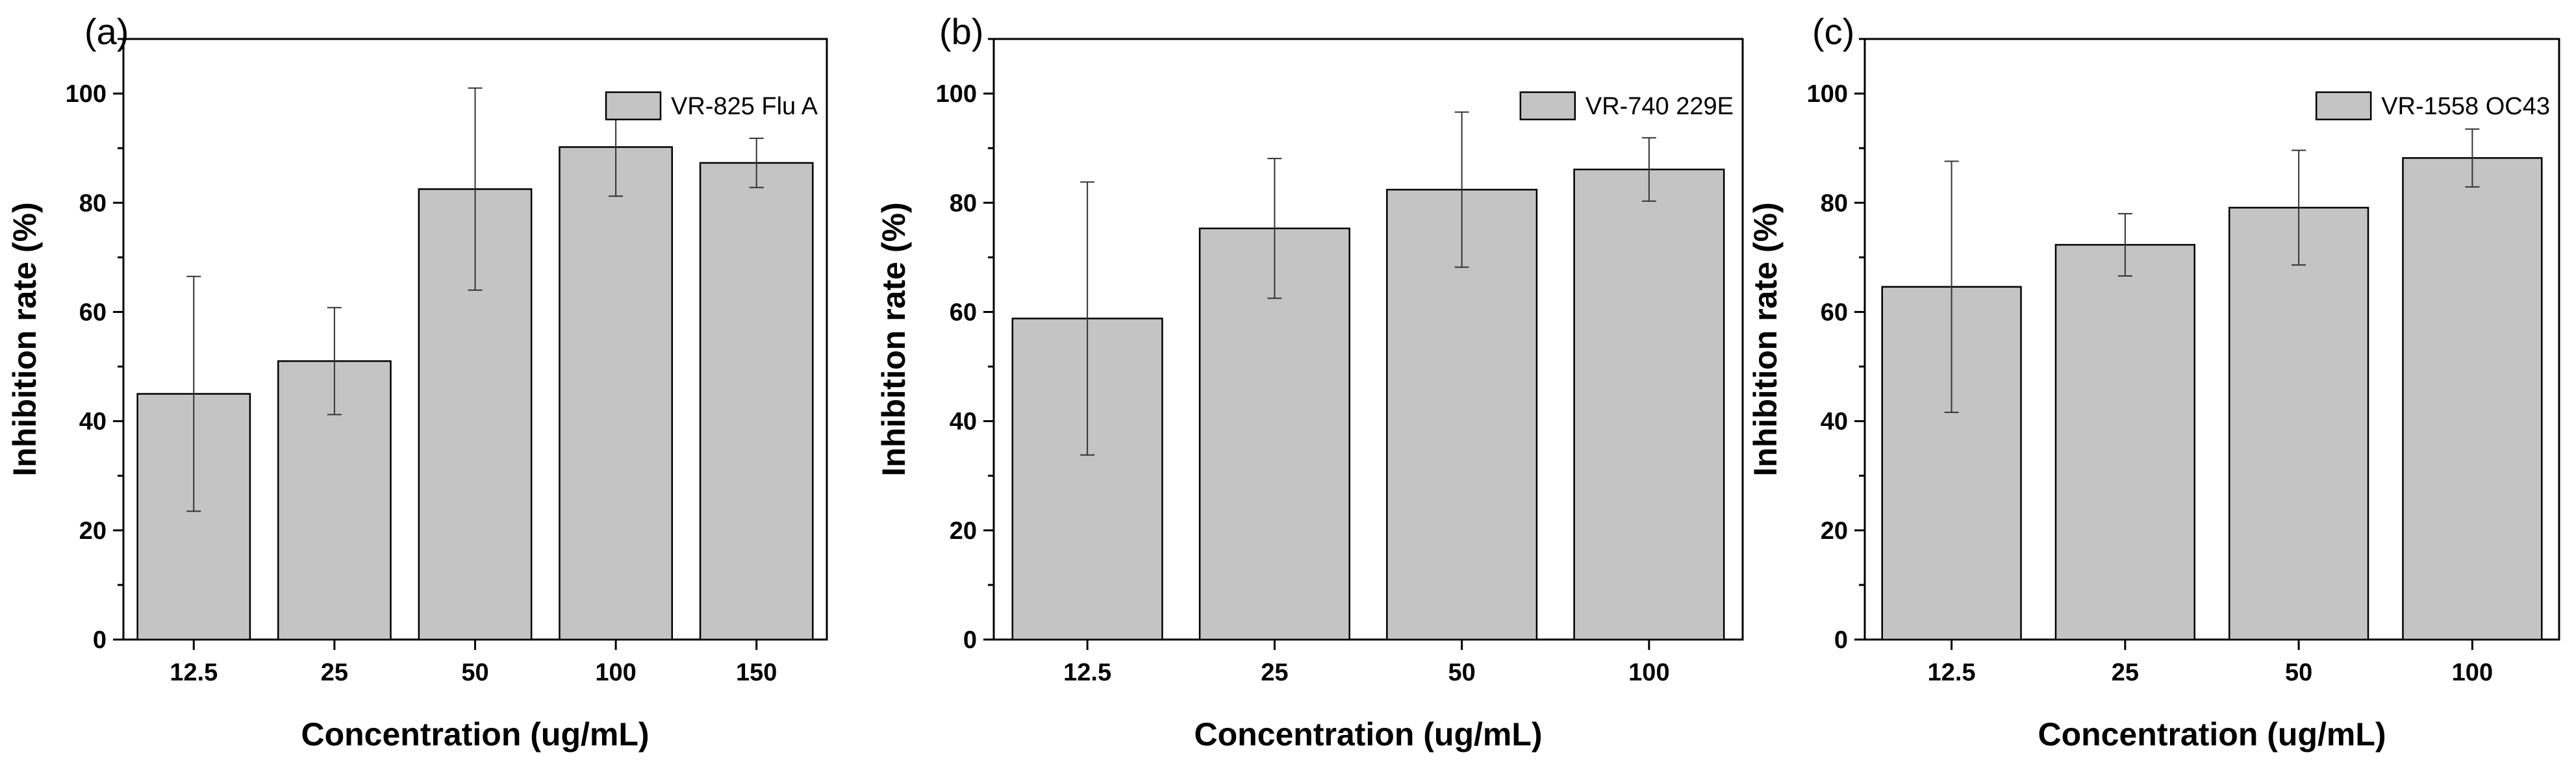 Image resolution: width=2576 pixels, height=772 pixels. I want to click on legend: VR-740 229E, so click(1626, 106).